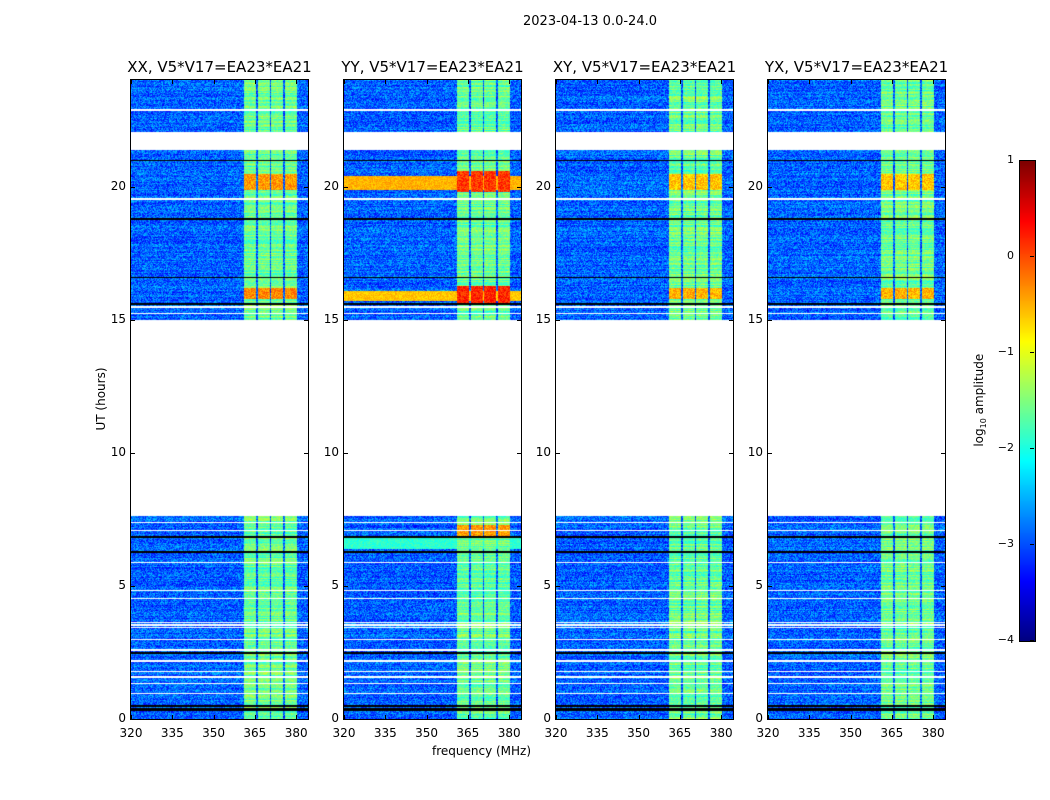 The width and height of the screenshot is (1050, 800). What do you see at coordinates (219, 67) in the screenshot?
I see `panel-title: XX, V5*V17=EA23*EA21` at bounding box center [219, 67].